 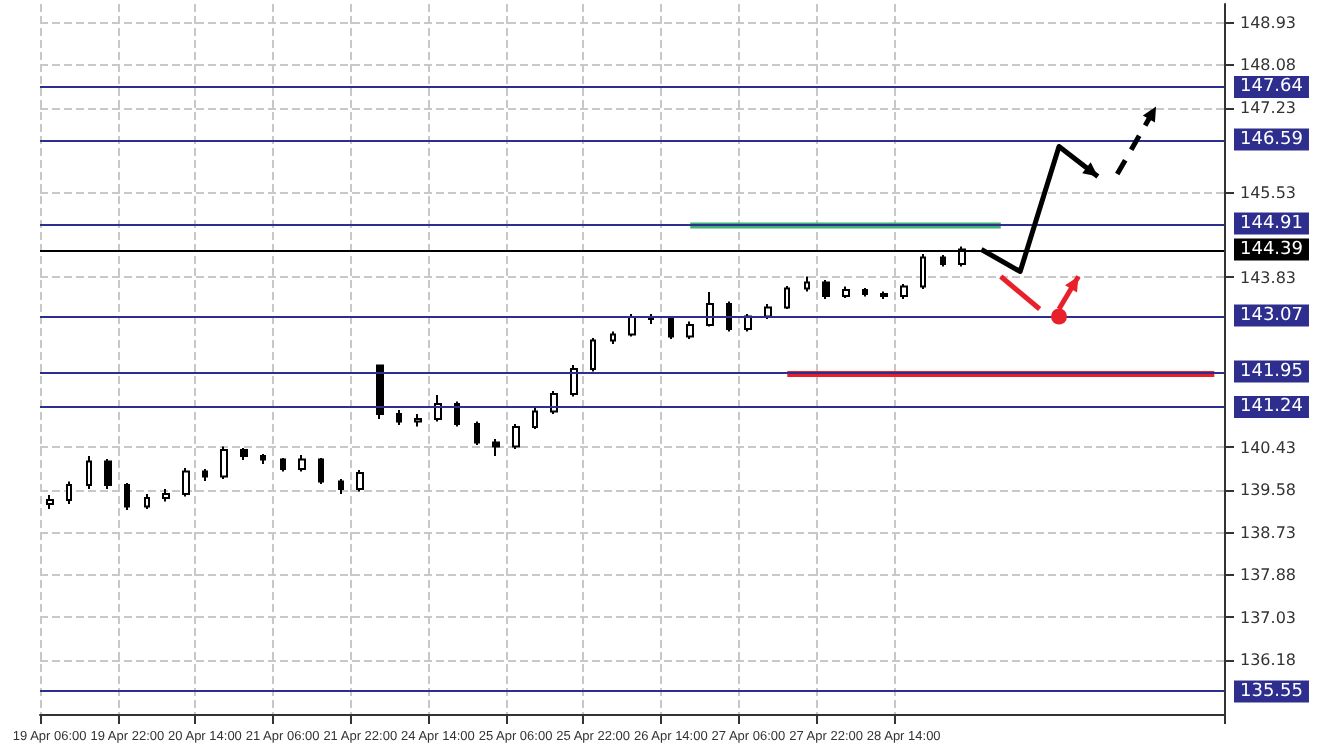 I want to click on y-tick-label: 148.08, so click(x=1268, y=65).